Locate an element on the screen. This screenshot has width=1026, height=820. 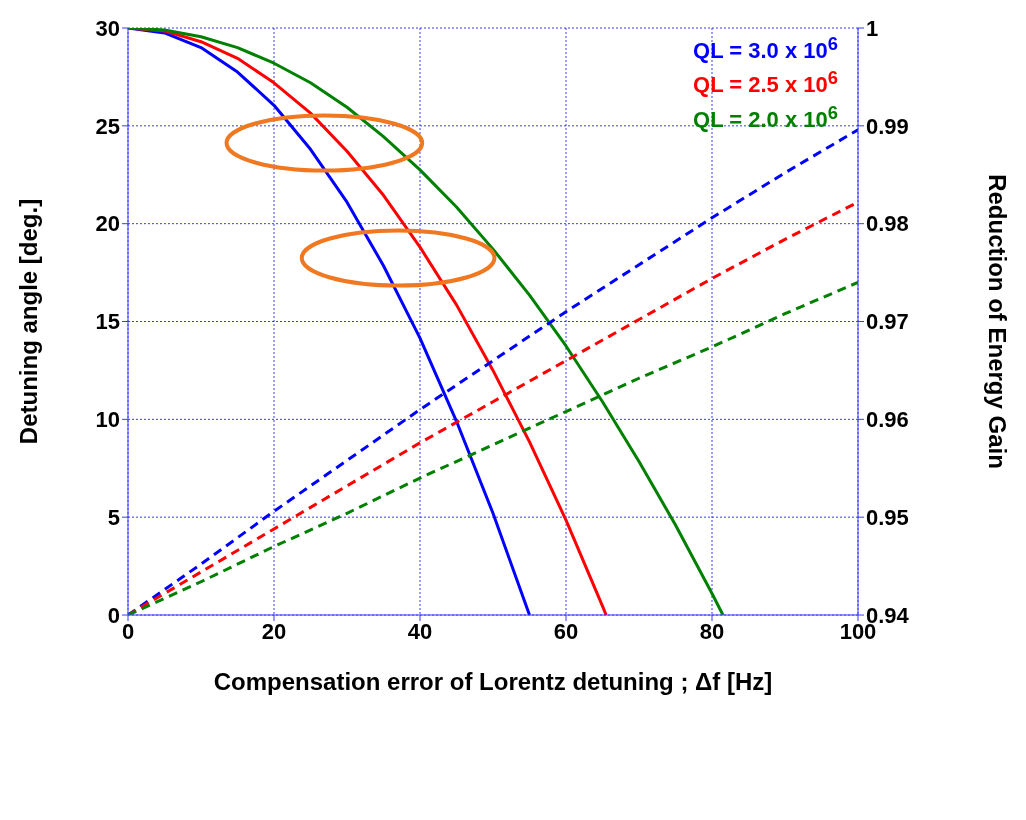
text: QL = 2.0 x 10$^{6}$ is located at coordinates (765, 116).